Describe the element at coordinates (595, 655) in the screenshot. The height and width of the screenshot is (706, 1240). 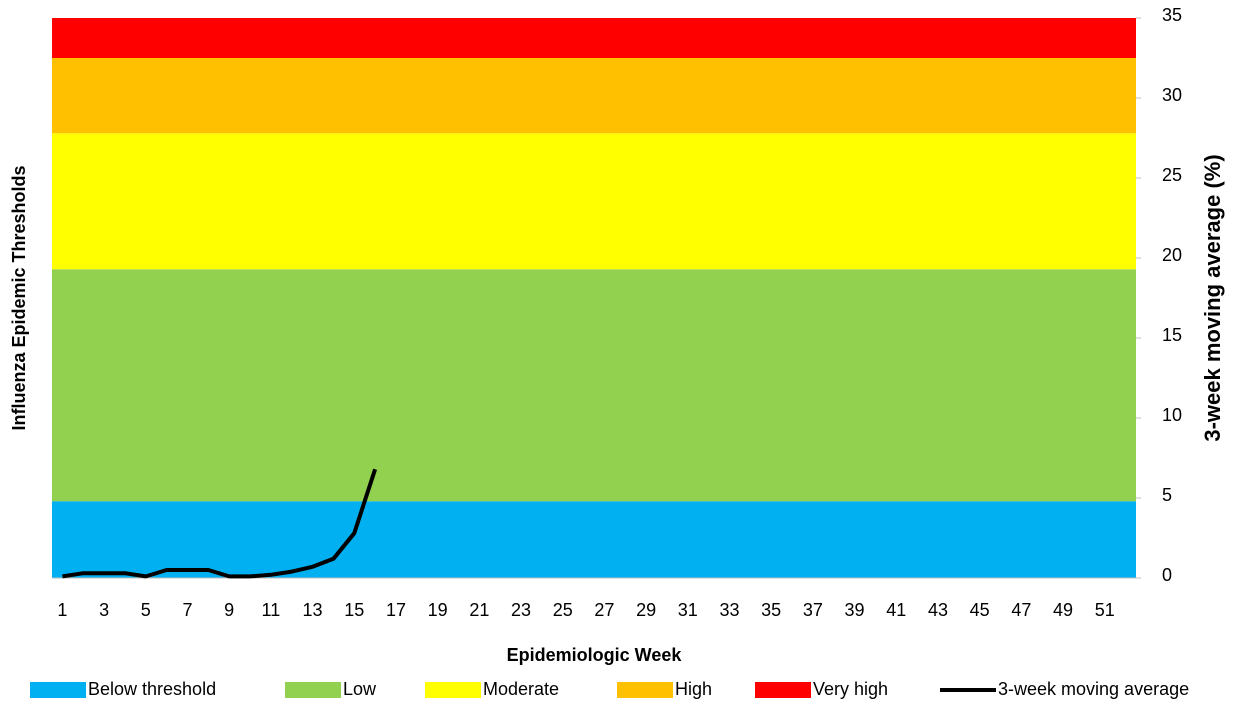
I see `x-axis-label: Epidemiologic Week` at that location.